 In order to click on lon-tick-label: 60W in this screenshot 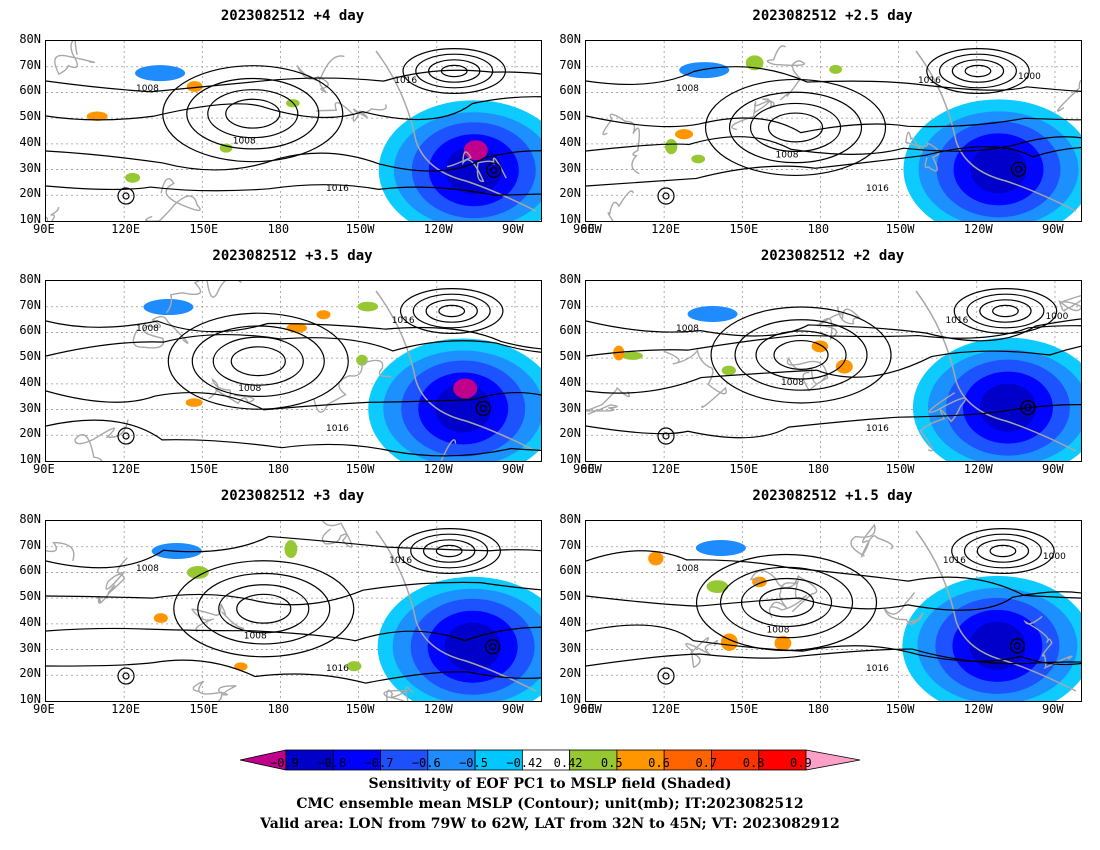, I will do `click(591, 709)`.